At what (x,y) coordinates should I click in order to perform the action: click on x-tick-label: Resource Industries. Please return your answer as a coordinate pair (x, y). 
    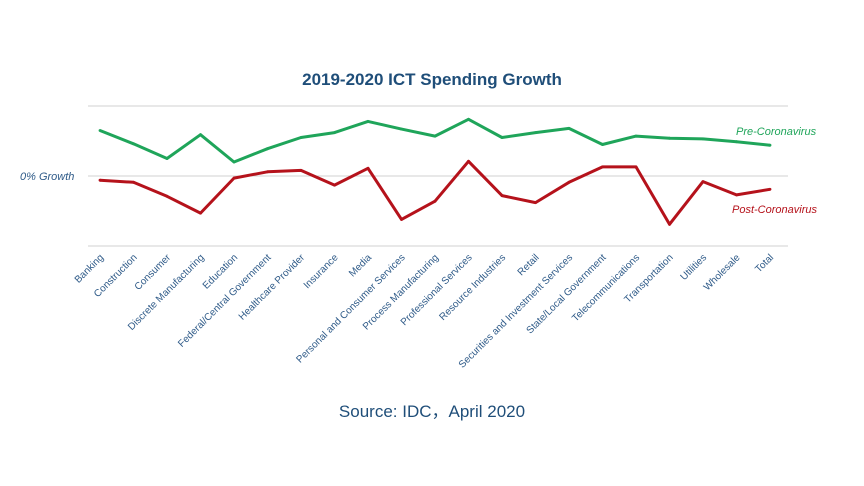
    Looking at the image, I should click on (472, 287).